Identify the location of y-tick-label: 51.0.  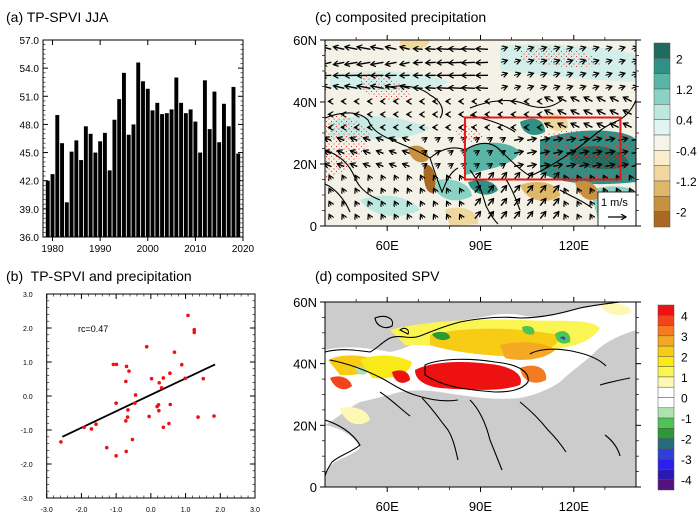
(30, 97).